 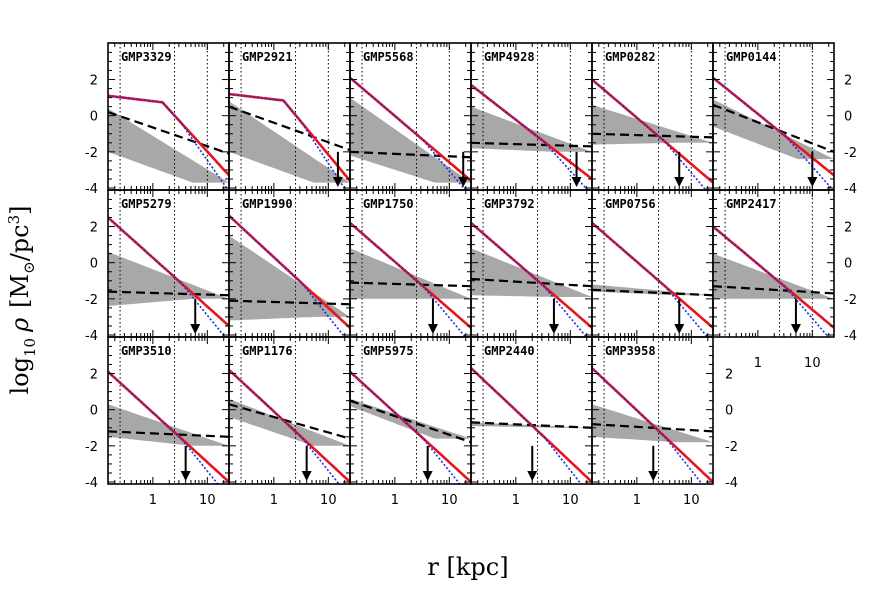 I want to click on panel-gmp2440: GMP2440 1 10, so click(x=531, y=422).